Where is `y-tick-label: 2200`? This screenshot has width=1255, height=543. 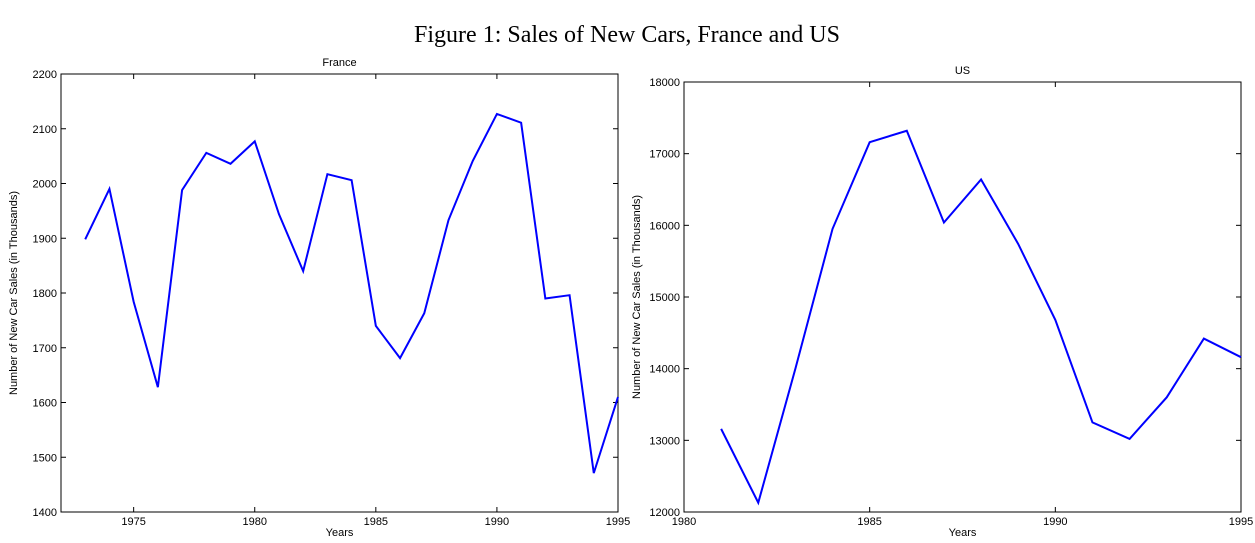
y-tick-label: 2200 is located at coordinates (45, 75).